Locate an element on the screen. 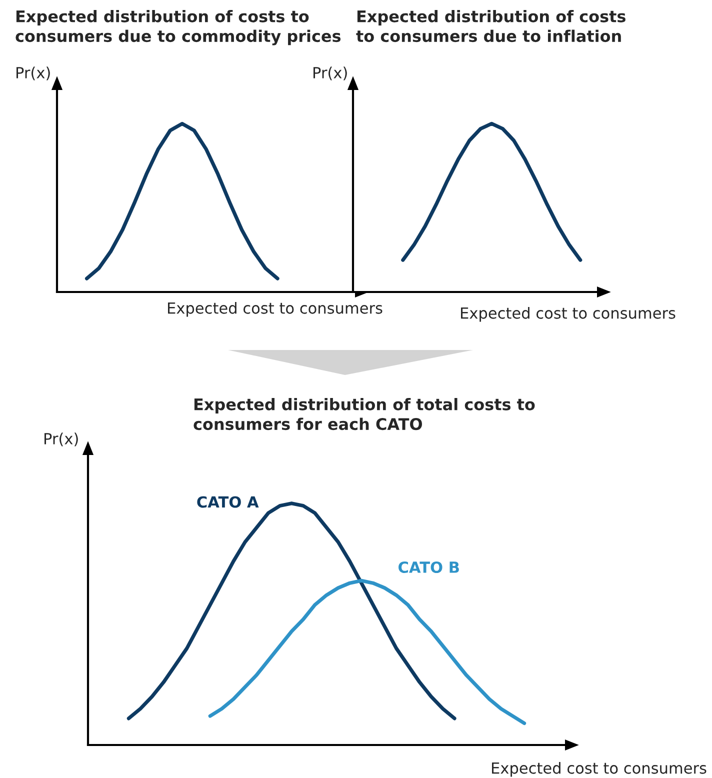 Image resolution: width=712 pixels, height=778 pixels. series-label: CATO A is located at coordinates (228, 502).